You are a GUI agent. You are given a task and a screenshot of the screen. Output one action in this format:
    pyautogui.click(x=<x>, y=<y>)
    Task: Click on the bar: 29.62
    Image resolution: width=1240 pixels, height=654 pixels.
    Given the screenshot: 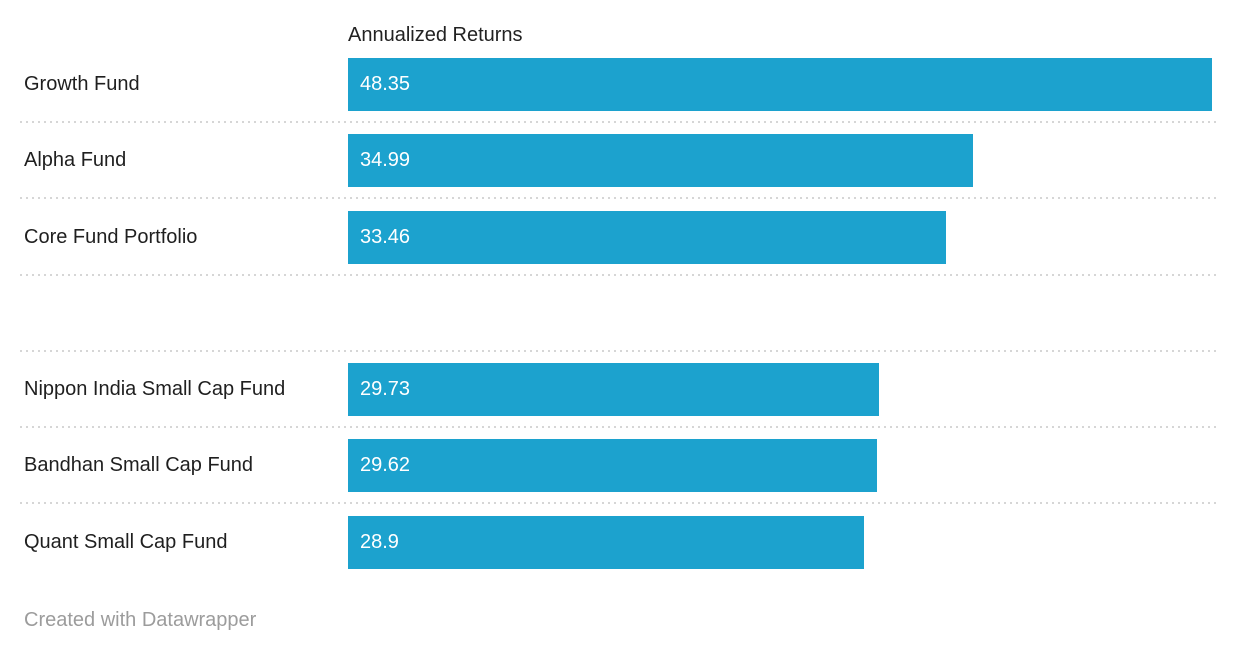 What is the action you would take?
    pyautogui.click(x=612, y=466)
    